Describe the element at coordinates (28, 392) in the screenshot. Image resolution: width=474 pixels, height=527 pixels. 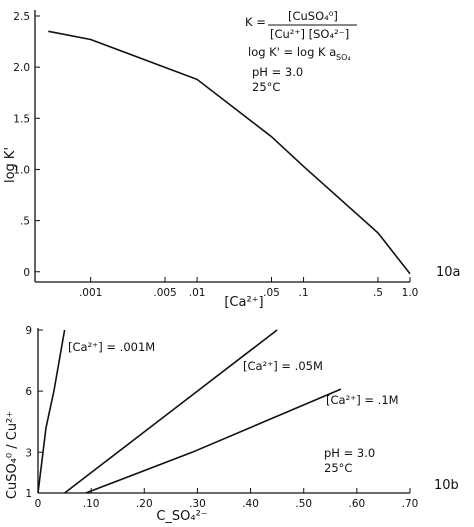
I see `y-tick-label-10b: 6` at that location.